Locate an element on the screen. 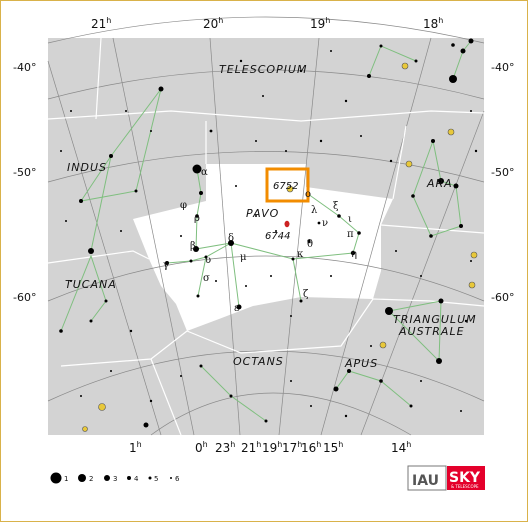 The image size is (528, 523). label-ara: ARA is located at coordinates (439, 183).